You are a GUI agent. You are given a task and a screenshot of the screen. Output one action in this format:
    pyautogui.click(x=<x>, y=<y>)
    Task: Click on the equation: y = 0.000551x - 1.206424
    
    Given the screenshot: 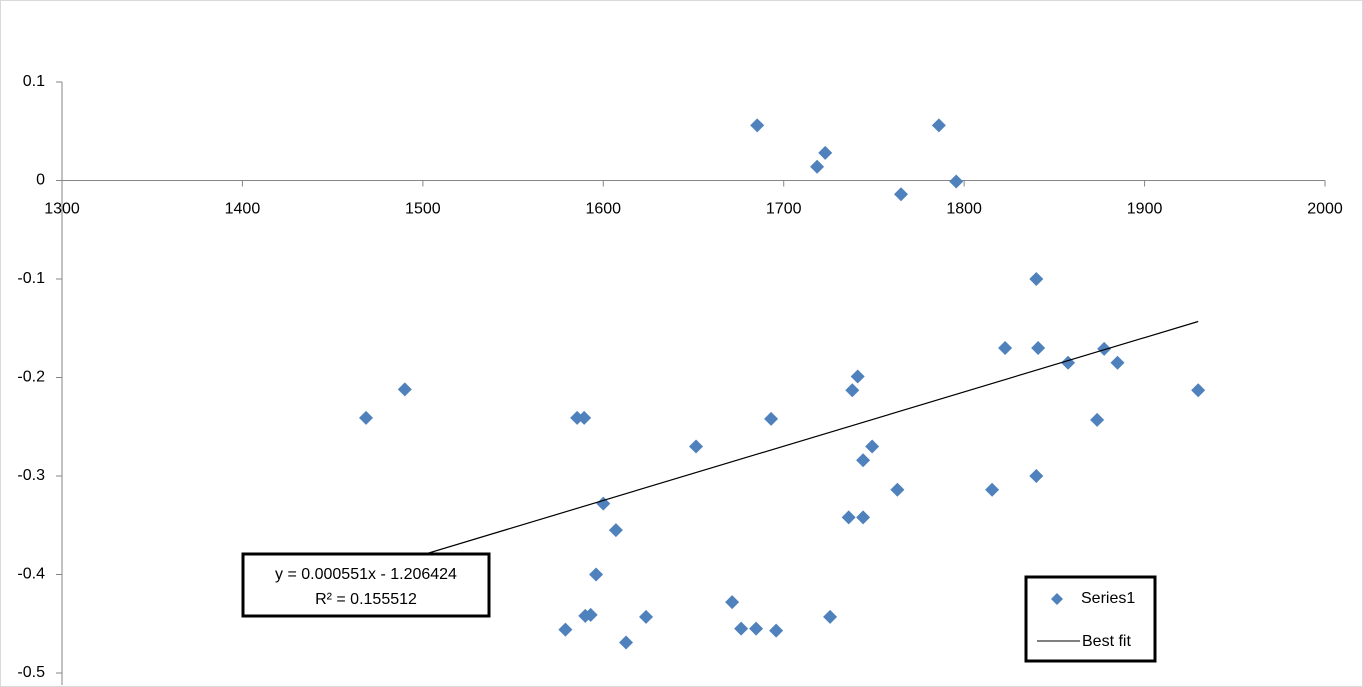 What is the action you would take?
    pyautogui.click(x=366, y=574)
    